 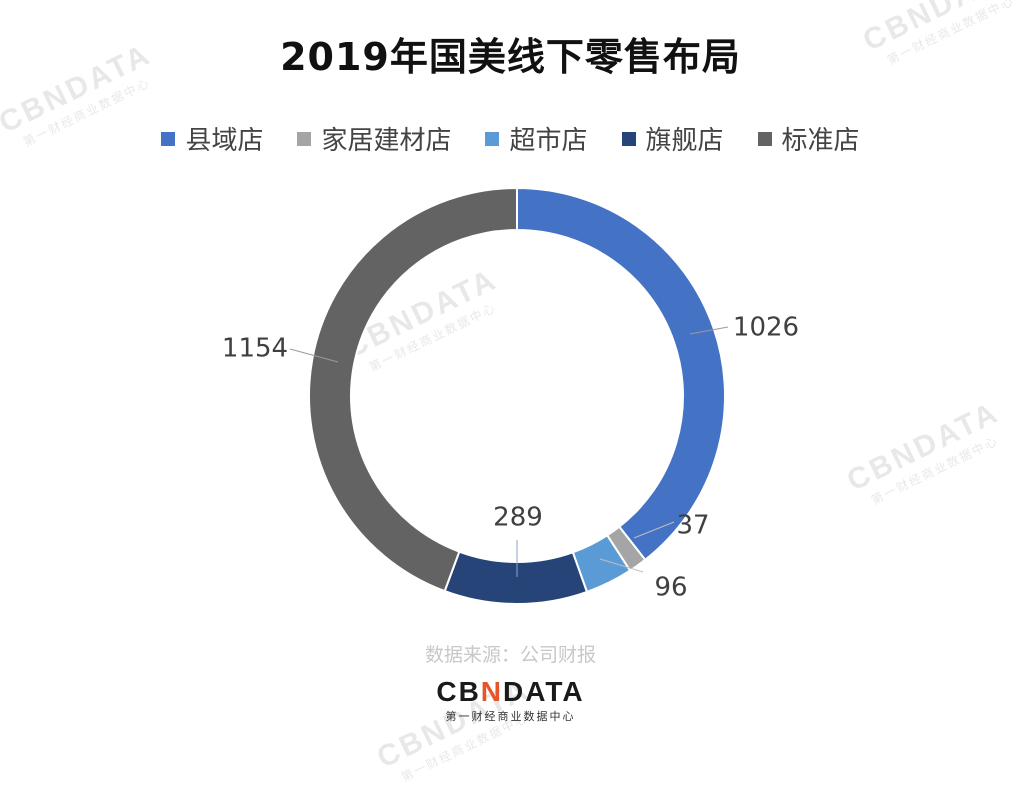 I want to click on legend-item: 旗舰店, so click(x=672, y=138).